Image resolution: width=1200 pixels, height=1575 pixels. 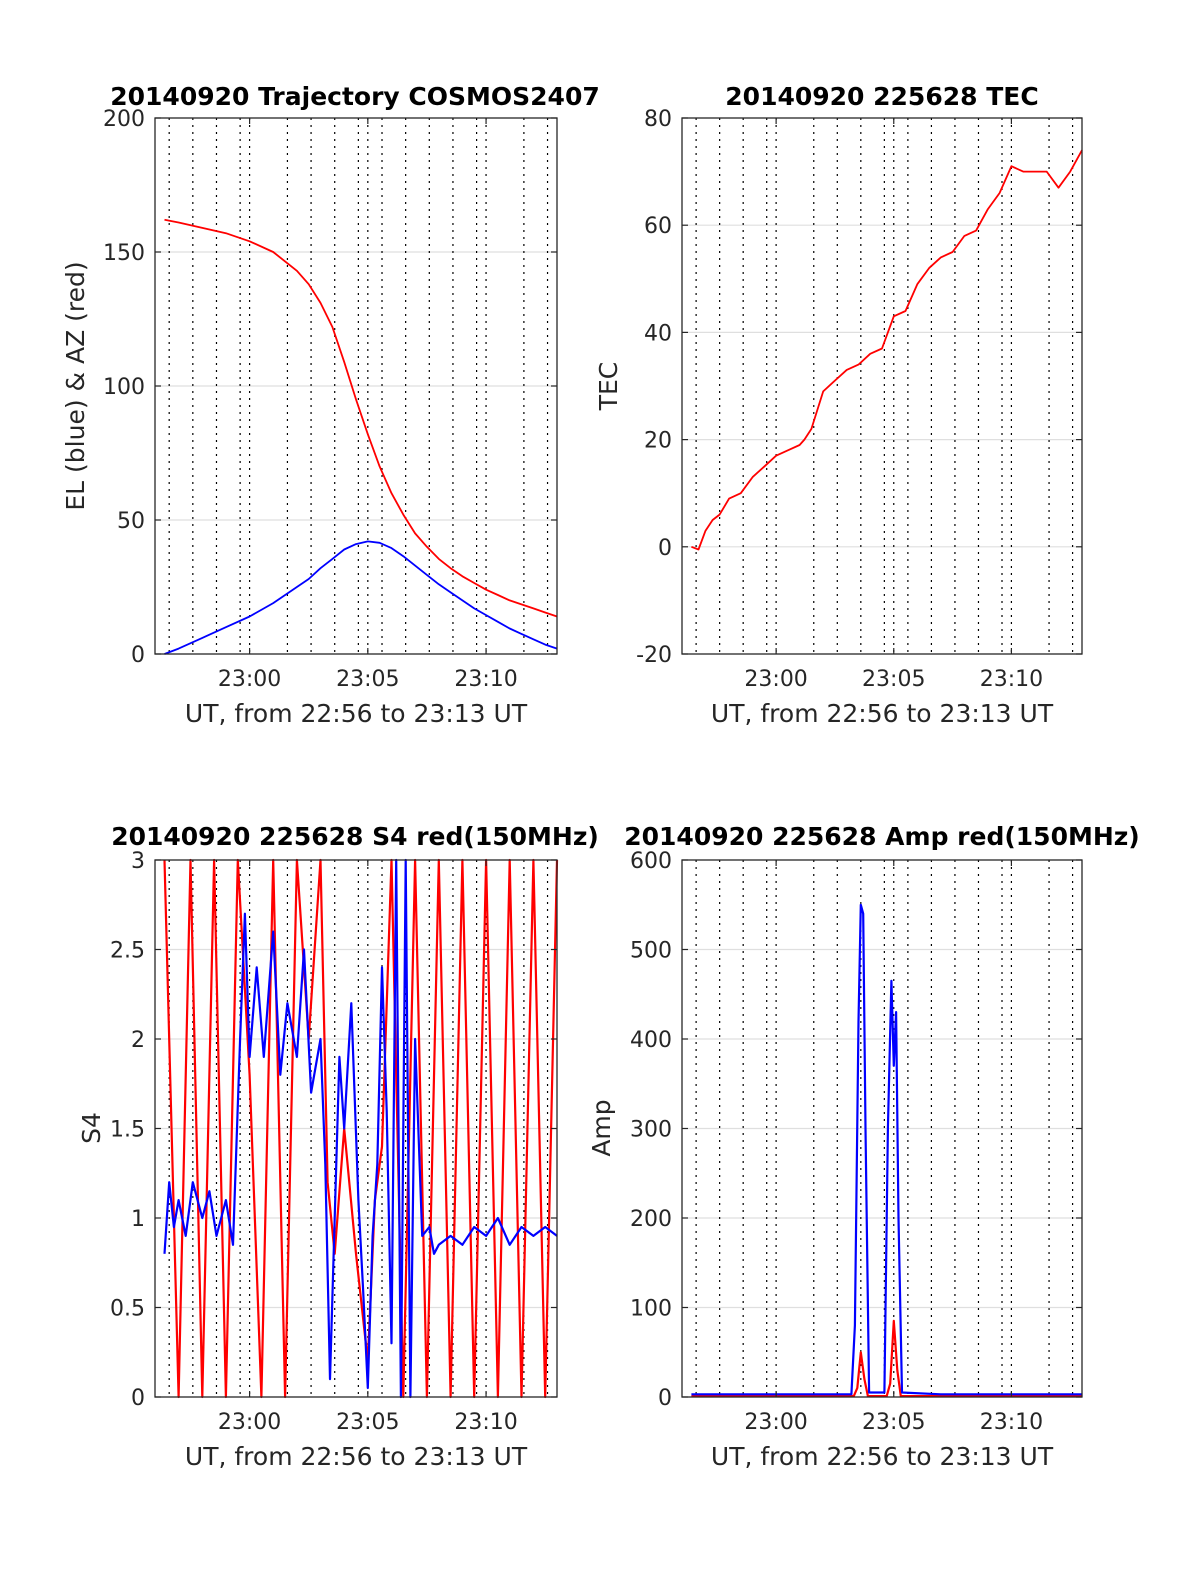 I want to click on chart-title: 20140920 225628 TEC, so click(x=881, y=96).